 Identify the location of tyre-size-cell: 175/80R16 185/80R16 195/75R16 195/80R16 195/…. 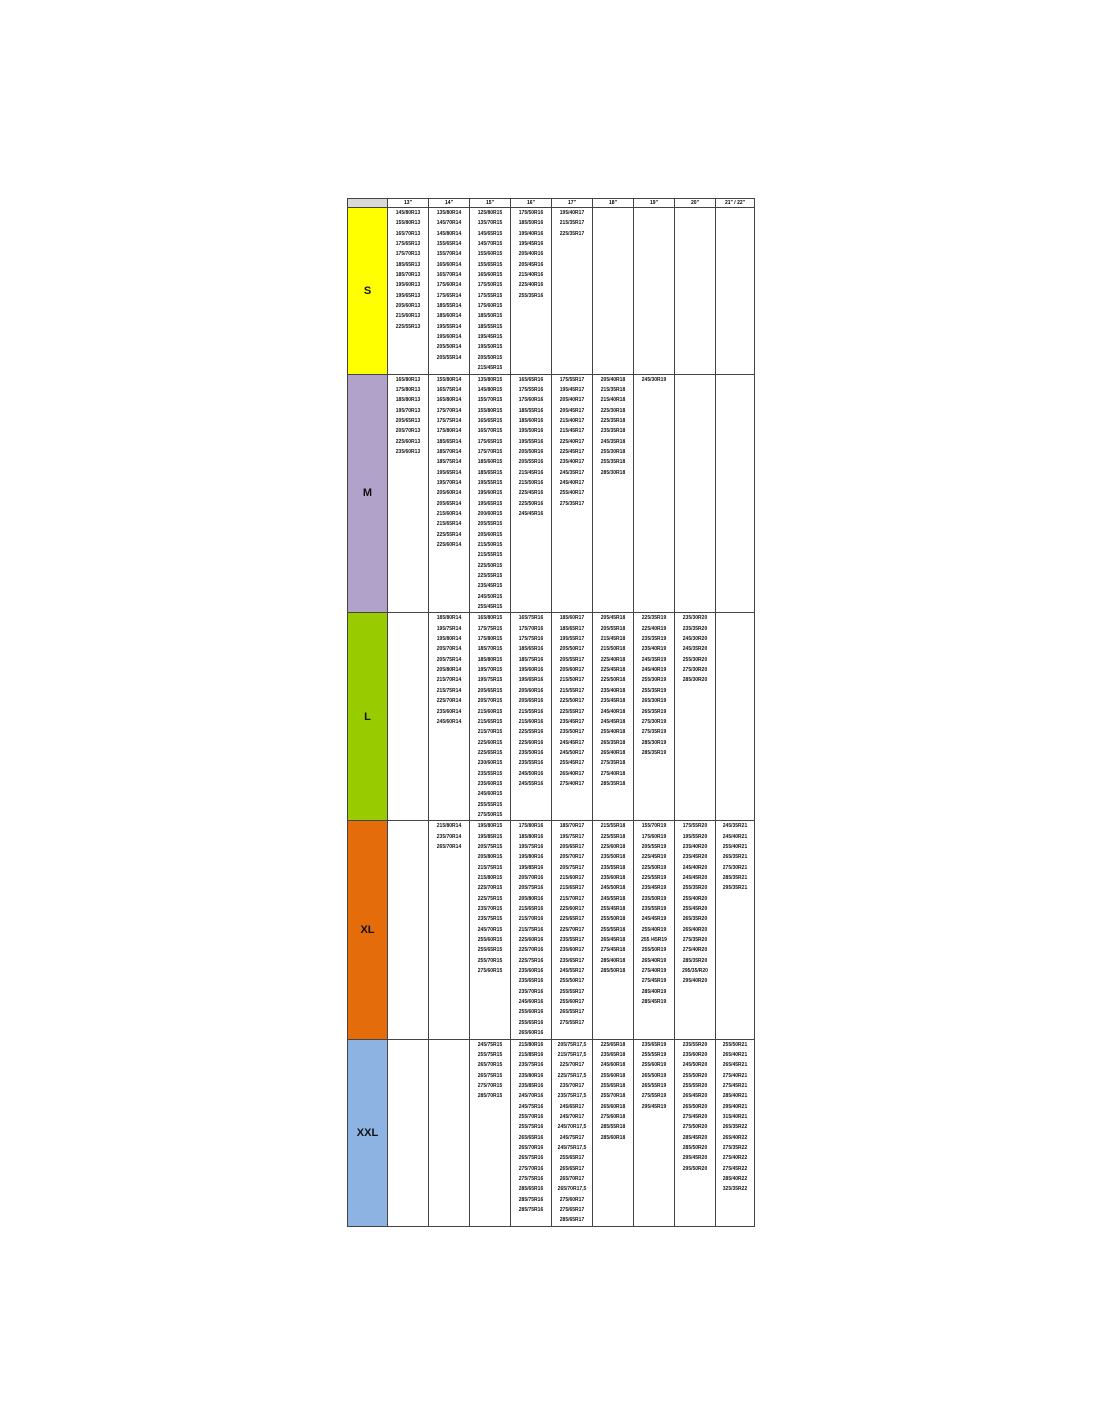
(531, 930).